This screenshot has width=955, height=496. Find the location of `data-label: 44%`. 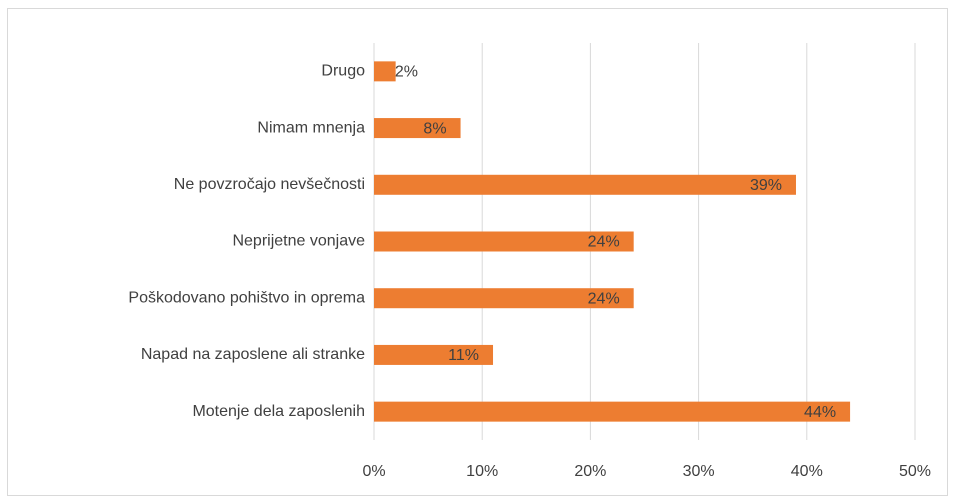

data-label: 44% is located at coordinates (820, 412).